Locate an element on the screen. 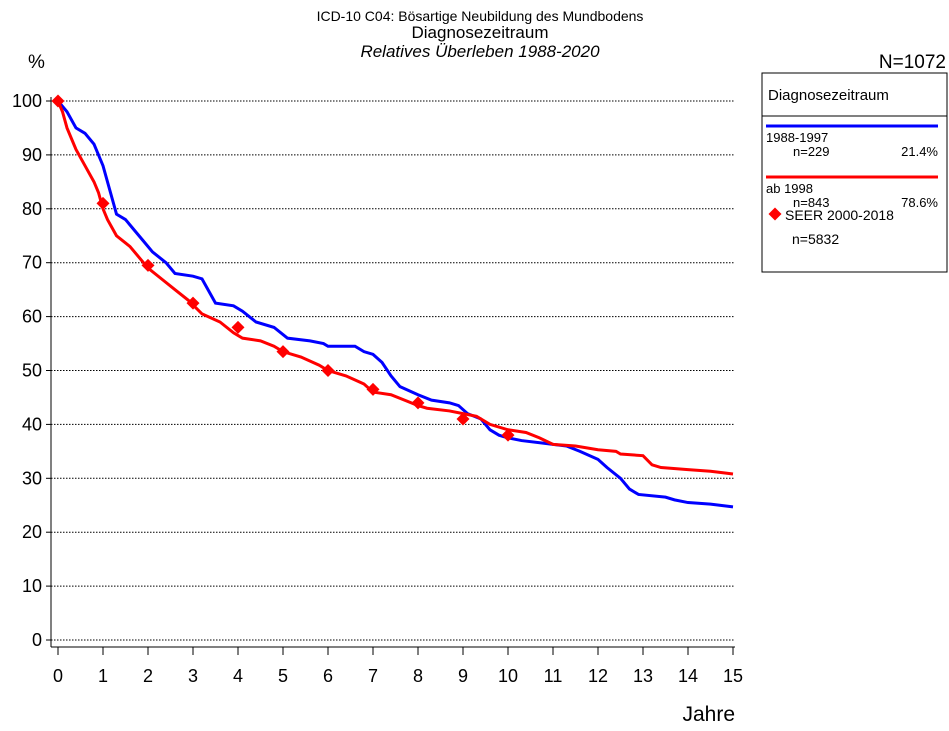  legend-count: n=5832 is located at coordinates (815, 239).